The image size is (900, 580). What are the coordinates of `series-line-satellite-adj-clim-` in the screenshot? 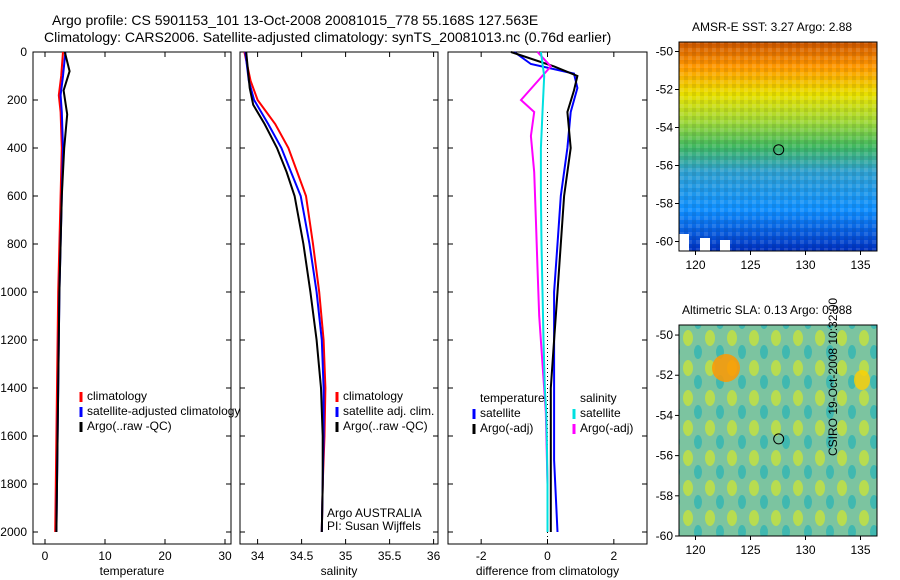 It's located at (284, 292).